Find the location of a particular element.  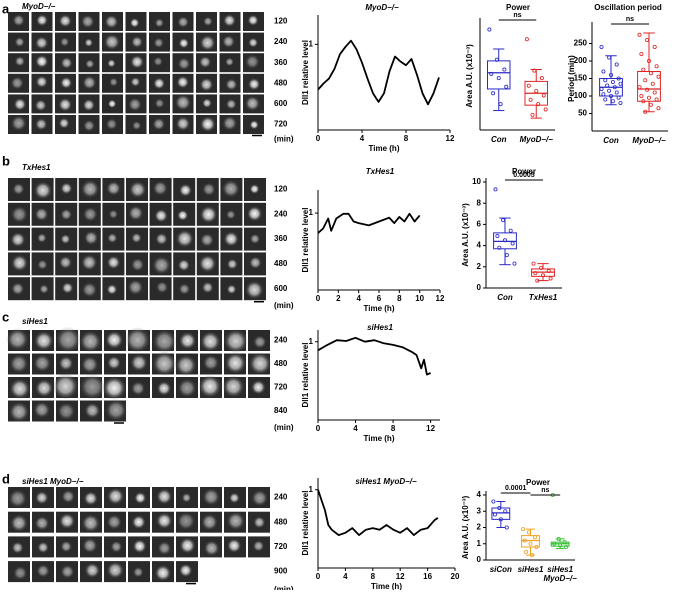

x-axis-label: Time (h) is located at coordinates (386, 586).